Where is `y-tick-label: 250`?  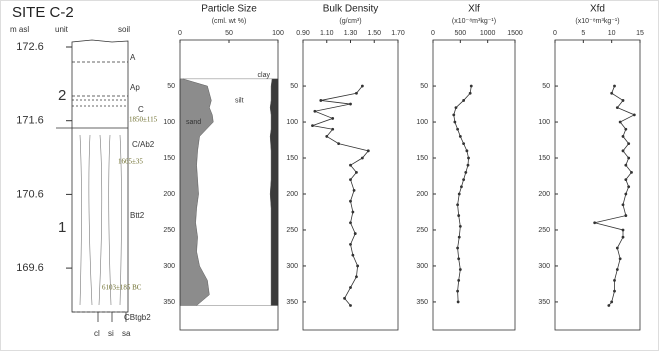 y-tick-label: 250 is located at coordinates (422, 230).